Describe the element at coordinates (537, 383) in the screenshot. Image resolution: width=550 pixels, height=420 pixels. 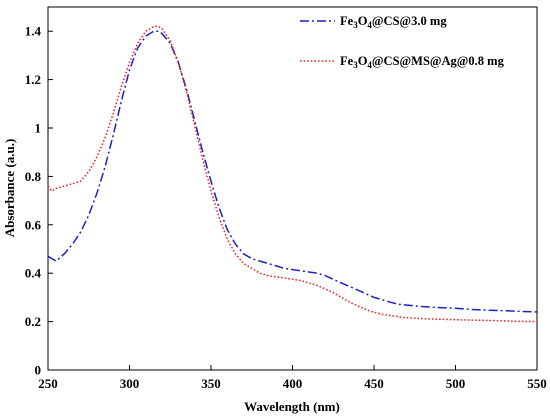
I see `x-tick-label: 550` at that location.